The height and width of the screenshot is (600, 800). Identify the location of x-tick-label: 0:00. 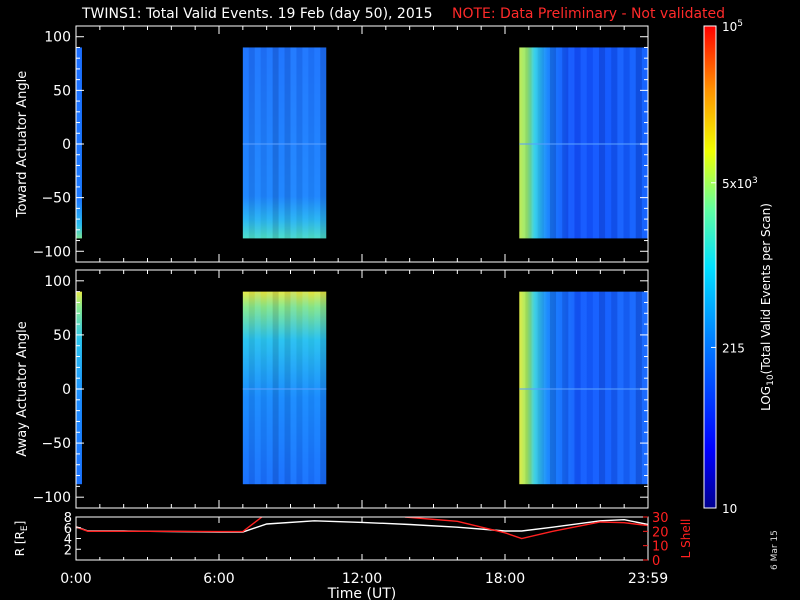
(75, 579).